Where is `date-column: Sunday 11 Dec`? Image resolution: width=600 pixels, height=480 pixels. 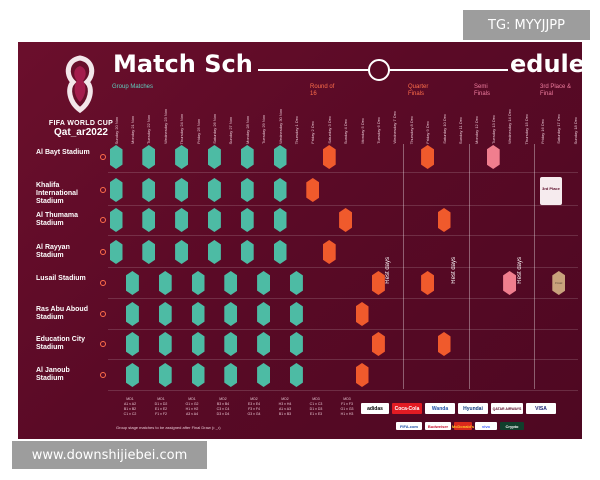
date-column: Sunday 11 Dec is located at coordinates (460, 127).